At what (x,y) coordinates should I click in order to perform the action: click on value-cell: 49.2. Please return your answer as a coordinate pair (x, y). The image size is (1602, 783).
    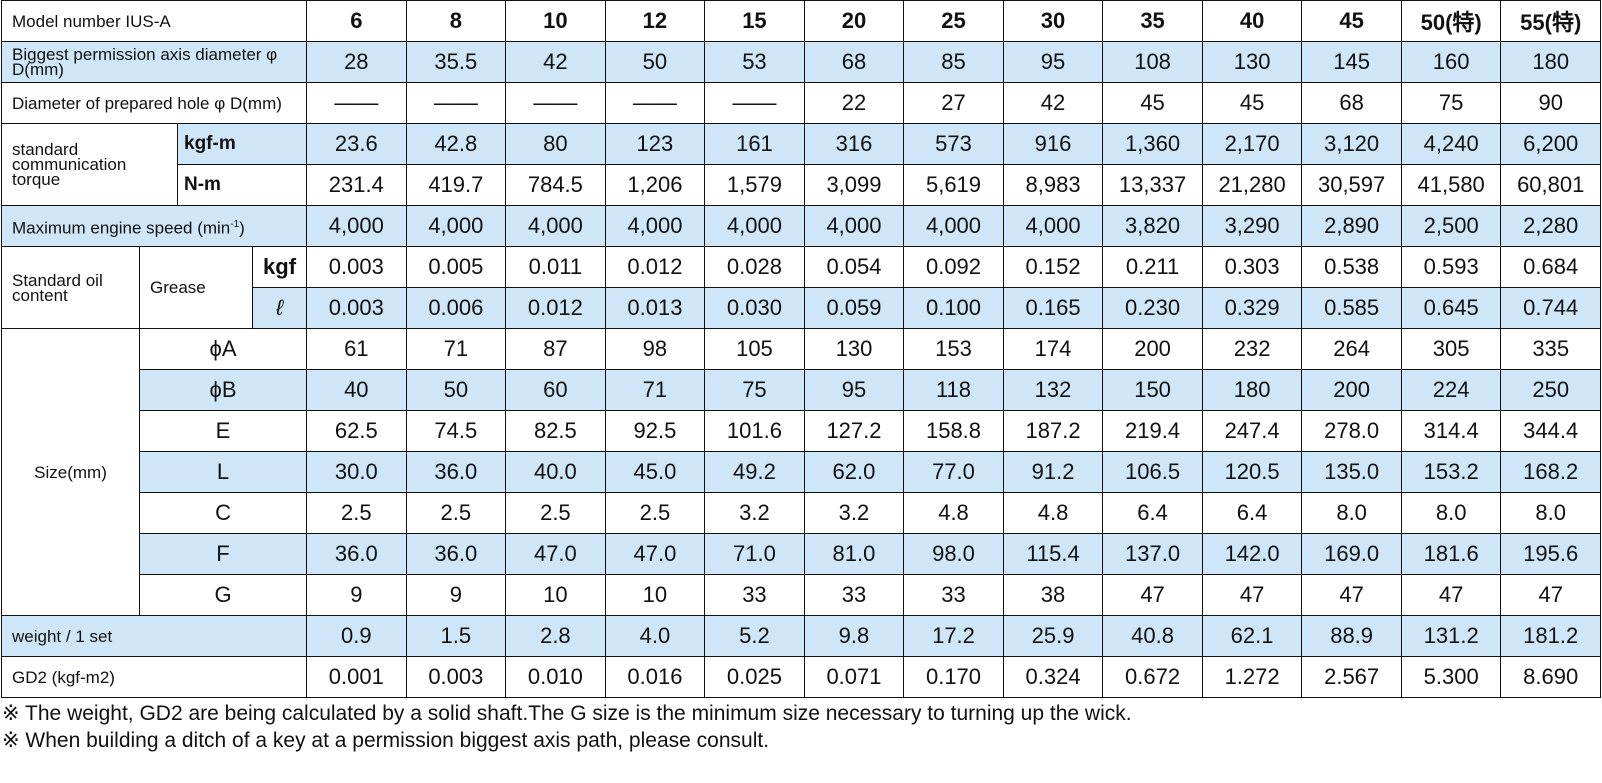
    Looking at the image, I should click on (754, 472).